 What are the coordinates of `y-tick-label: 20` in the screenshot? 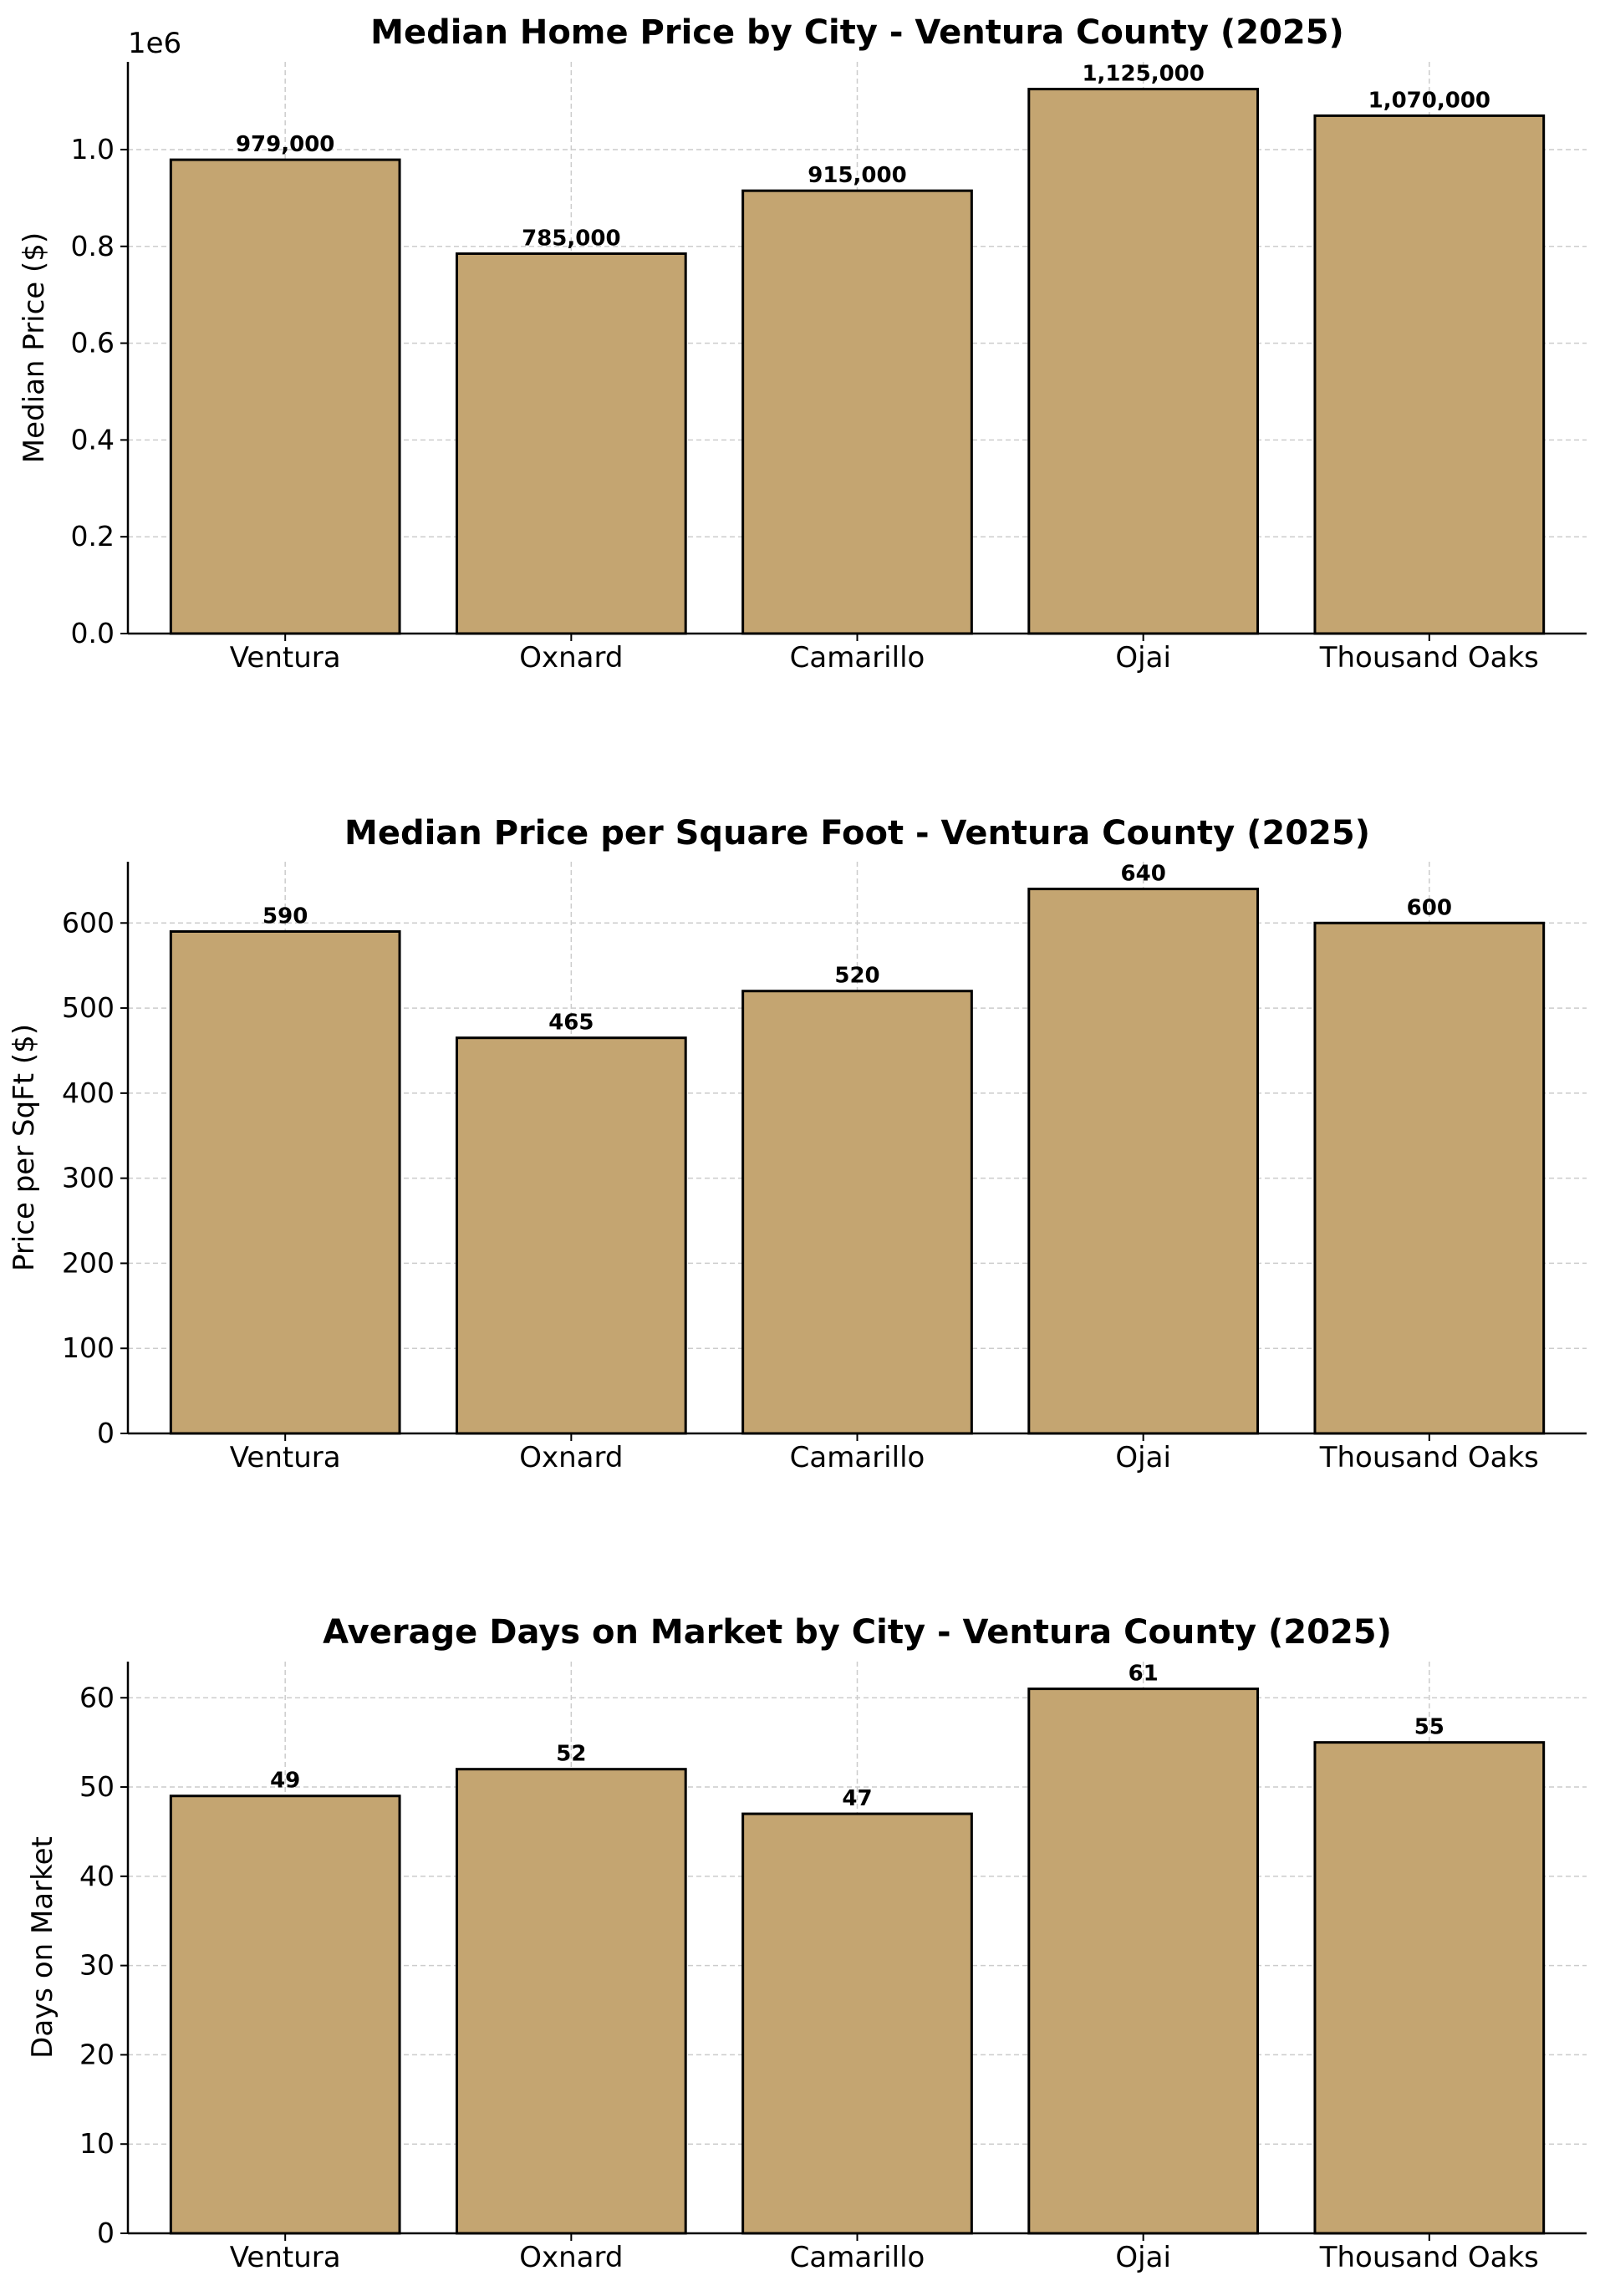 It's located at (97, 2054).